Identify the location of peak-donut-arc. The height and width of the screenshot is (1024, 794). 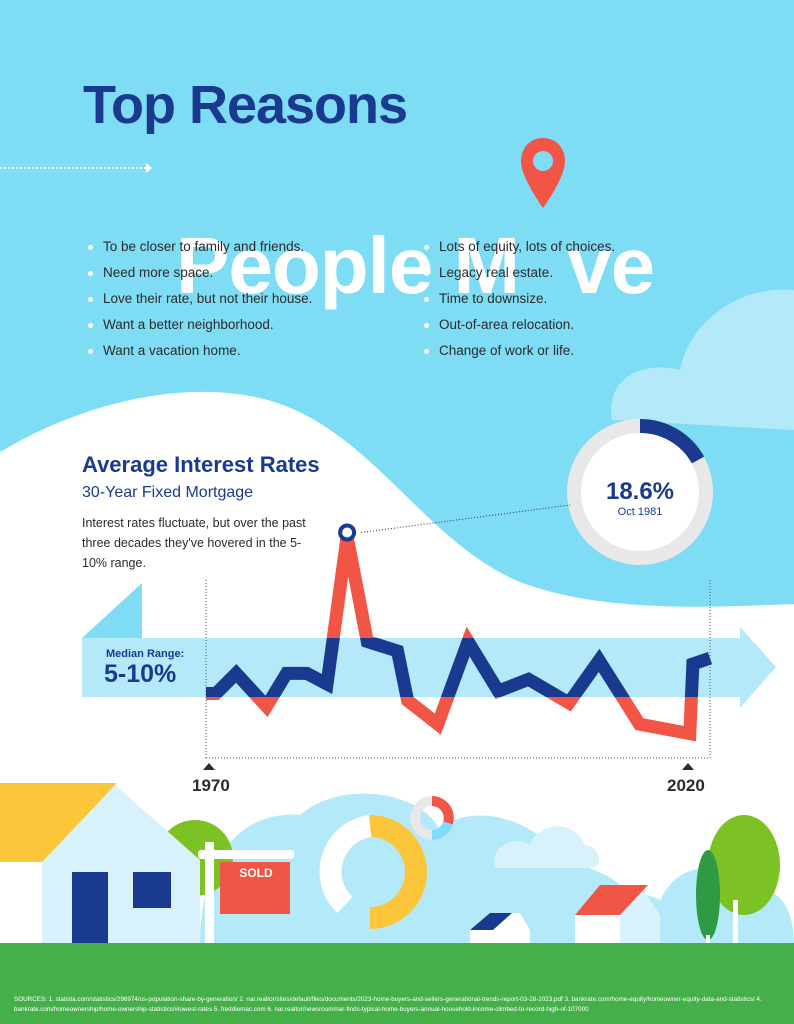
(672, 441).